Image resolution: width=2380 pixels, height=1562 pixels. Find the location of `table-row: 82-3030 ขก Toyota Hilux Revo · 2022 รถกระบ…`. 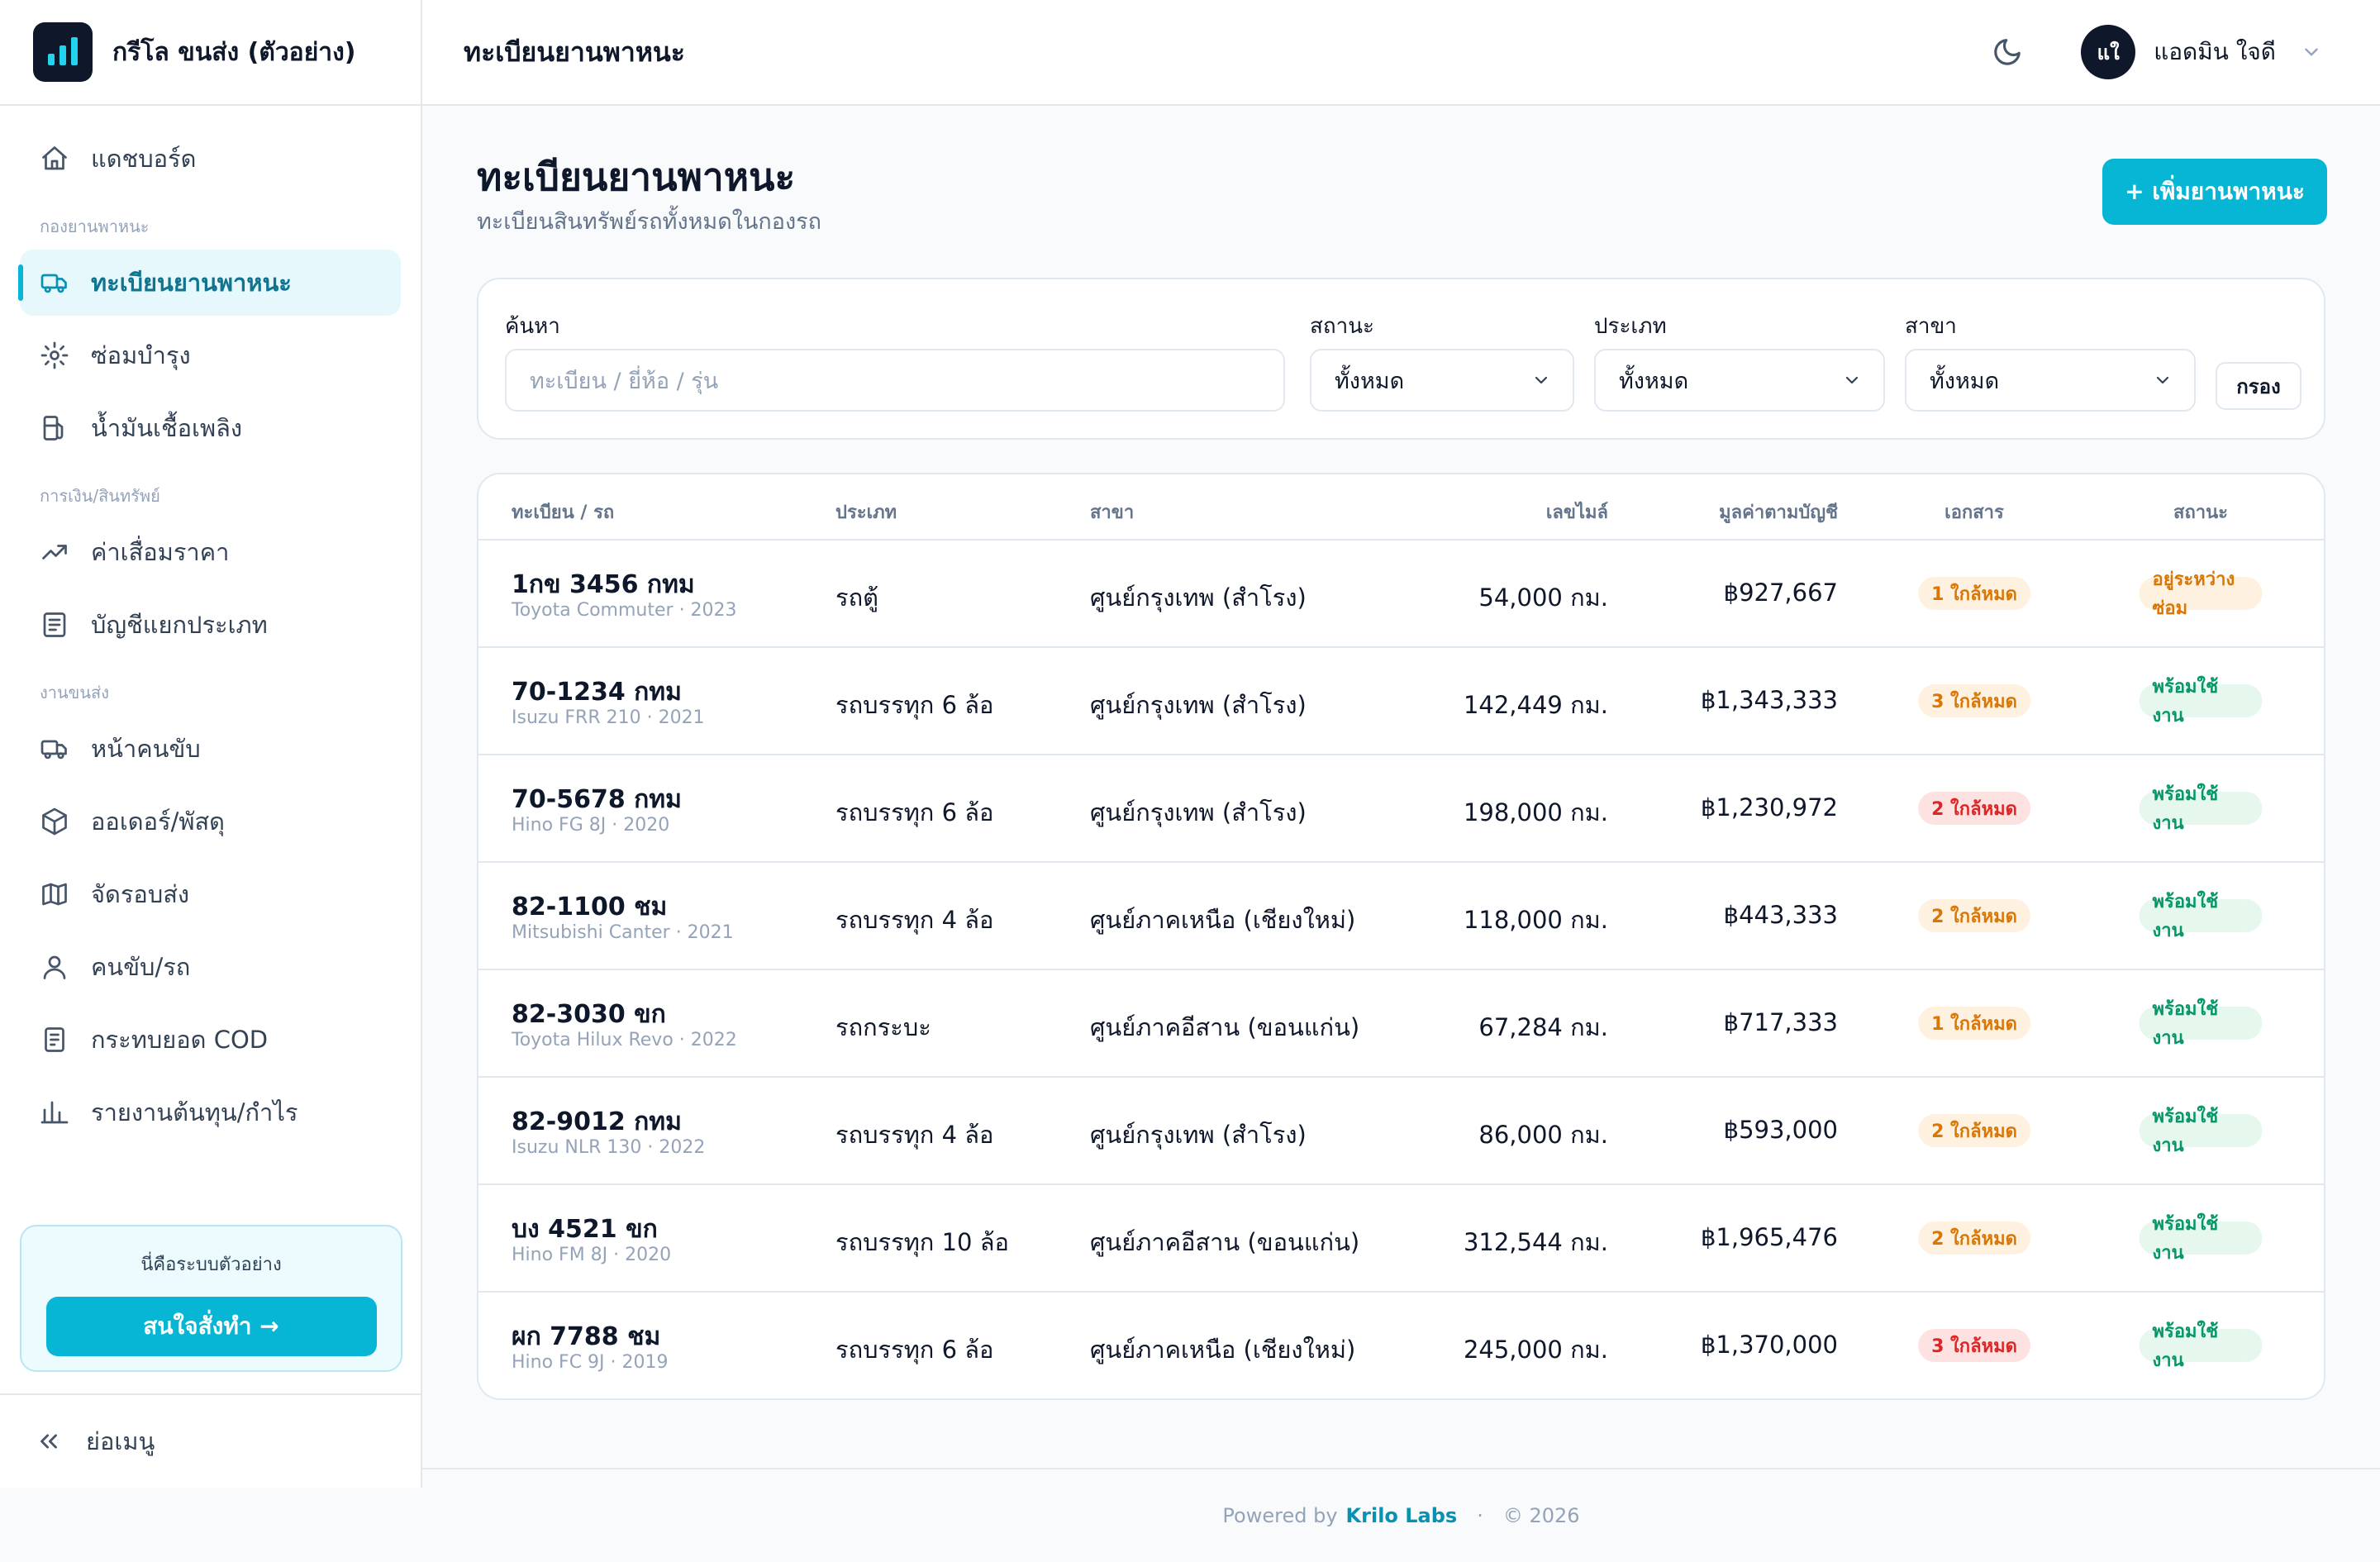

table-row: 82-3030 ขก Toyota Hilux Revo · 2022 รถกระบ… is located at coordinates (1401, 1024).